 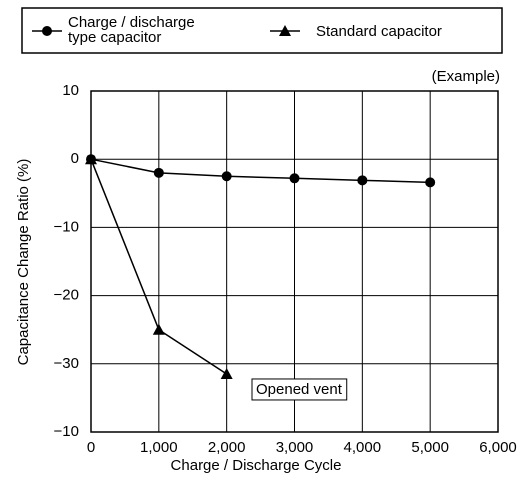 What do you see at coordinates (430, 447) in the screenshot?
I see `x-tick-label: 5,000` at bounding box center [430, 447].